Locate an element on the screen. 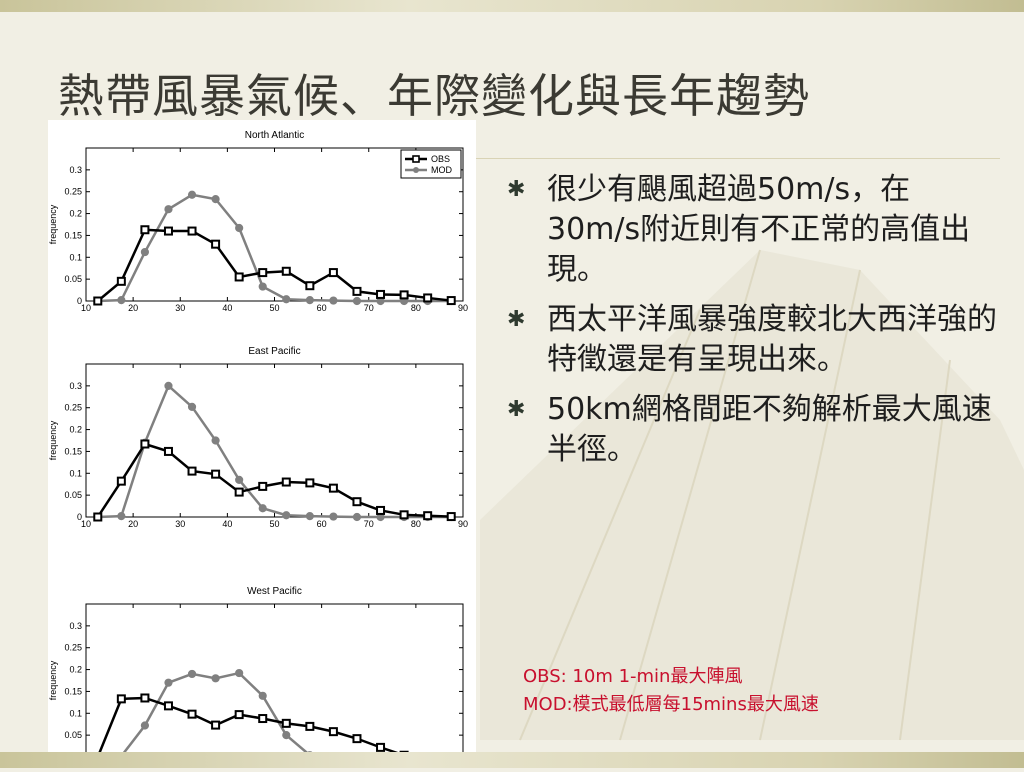 The height and width of the screenshot is (772, 1024). chart-title: West Pacific is located at coordinates (274, 591).